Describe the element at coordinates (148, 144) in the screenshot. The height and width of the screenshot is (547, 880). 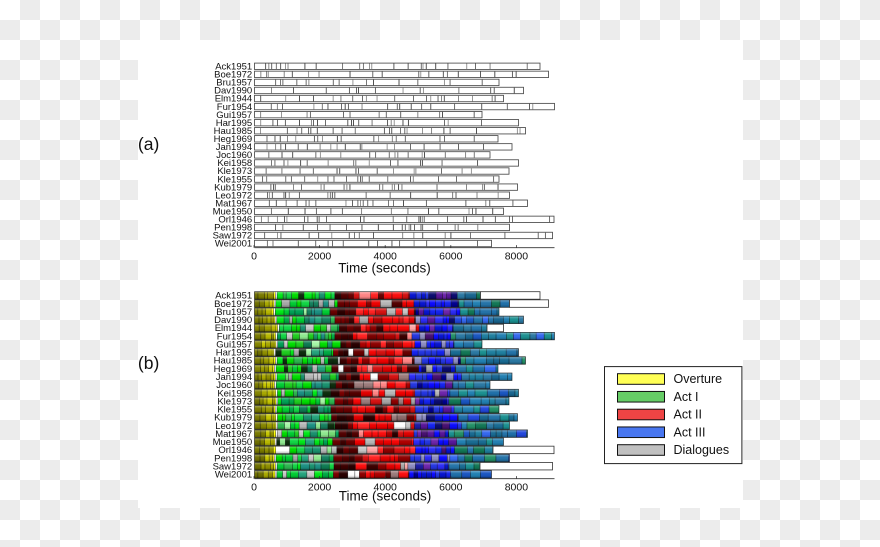
I see `svg-text: (a)` at that location.